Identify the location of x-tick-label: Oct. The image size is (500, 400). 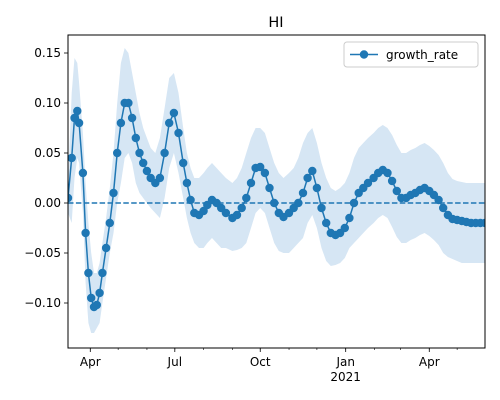
(260, 362).